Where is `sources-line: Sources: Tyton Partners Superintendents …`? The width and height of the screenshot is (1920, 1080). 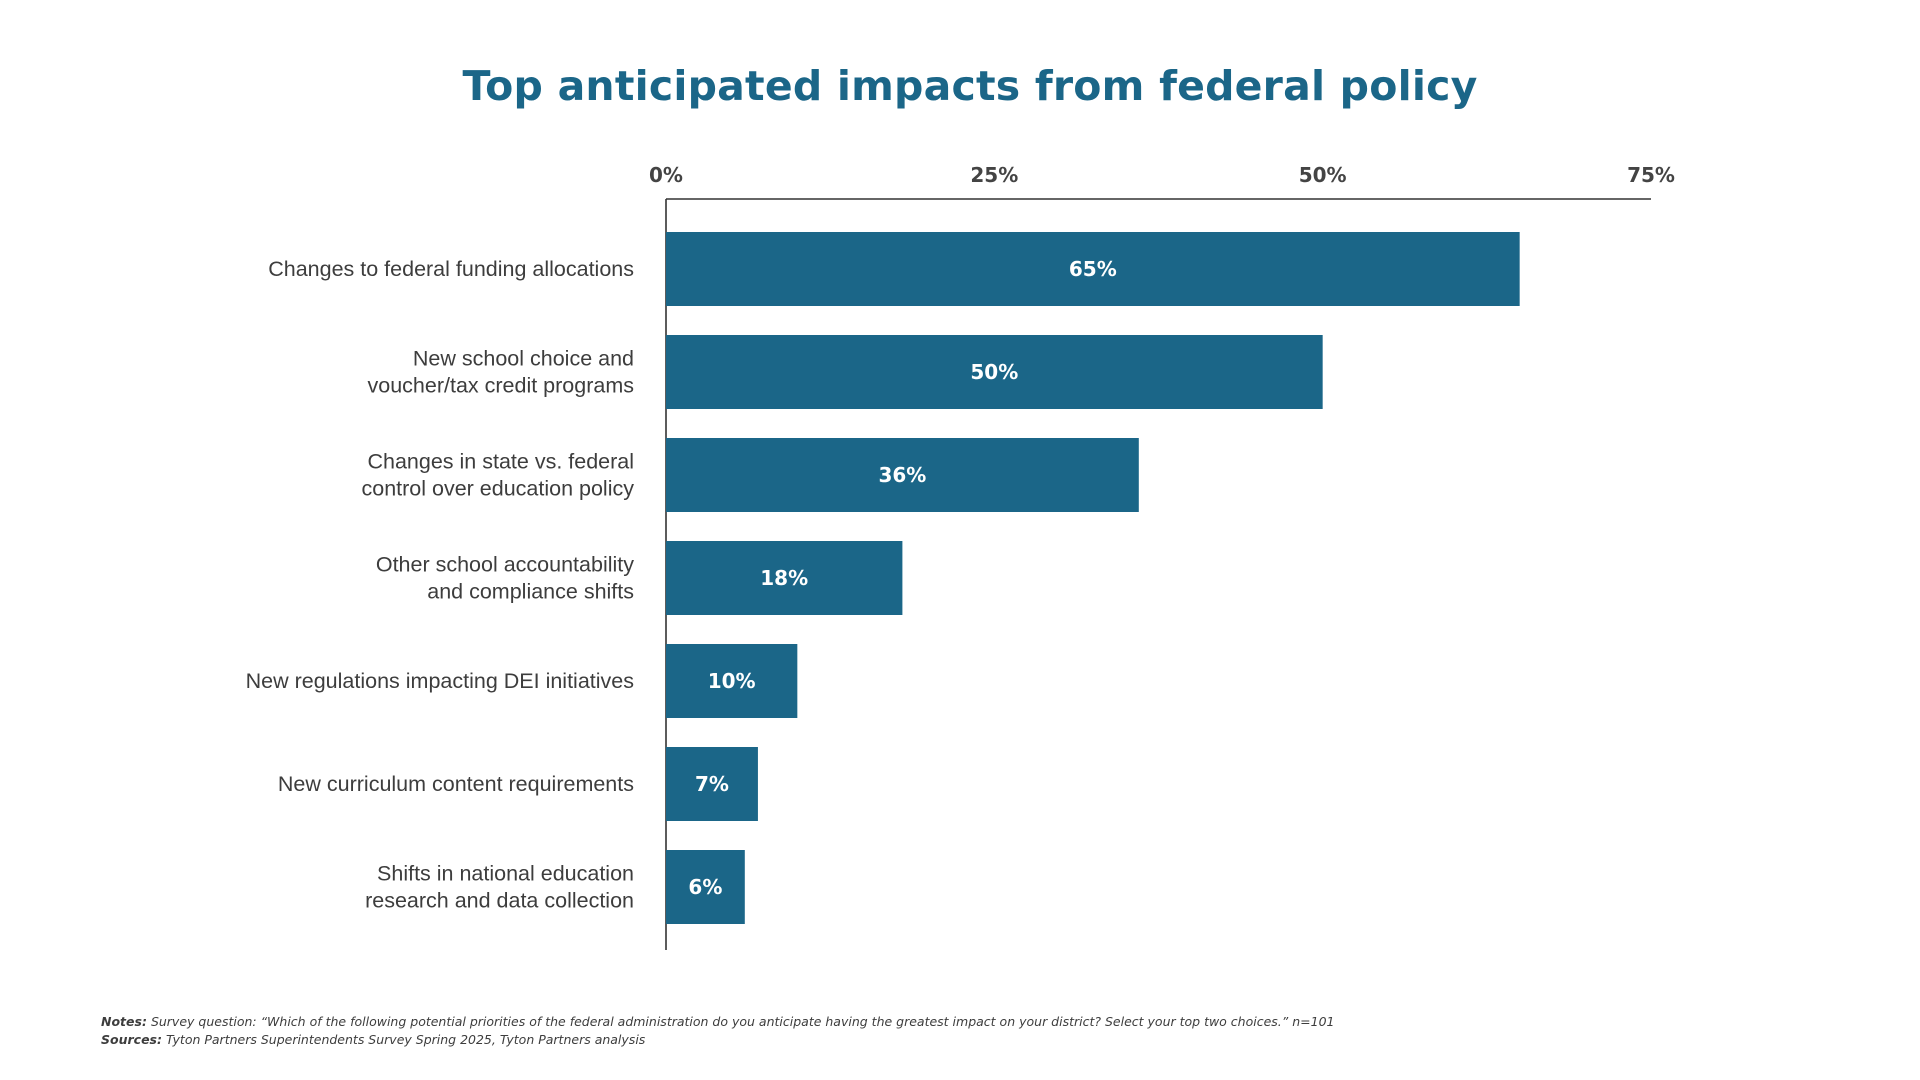
sources-line: Sources: Tyton Partners Superintendents … is located at coordinates (981, 1040).